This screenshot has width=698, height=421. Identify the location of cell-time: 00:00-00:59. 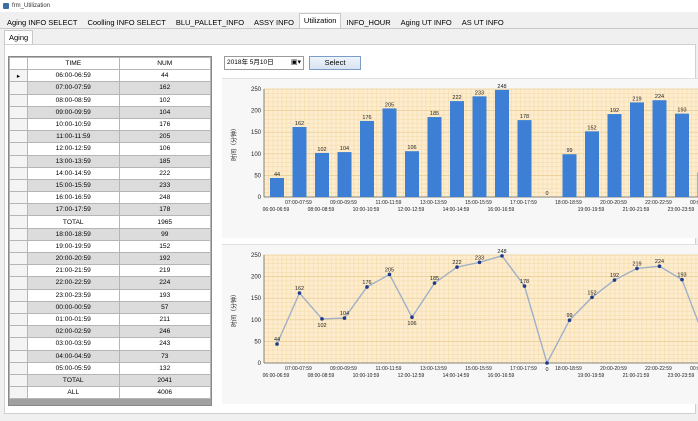
(73, 307).